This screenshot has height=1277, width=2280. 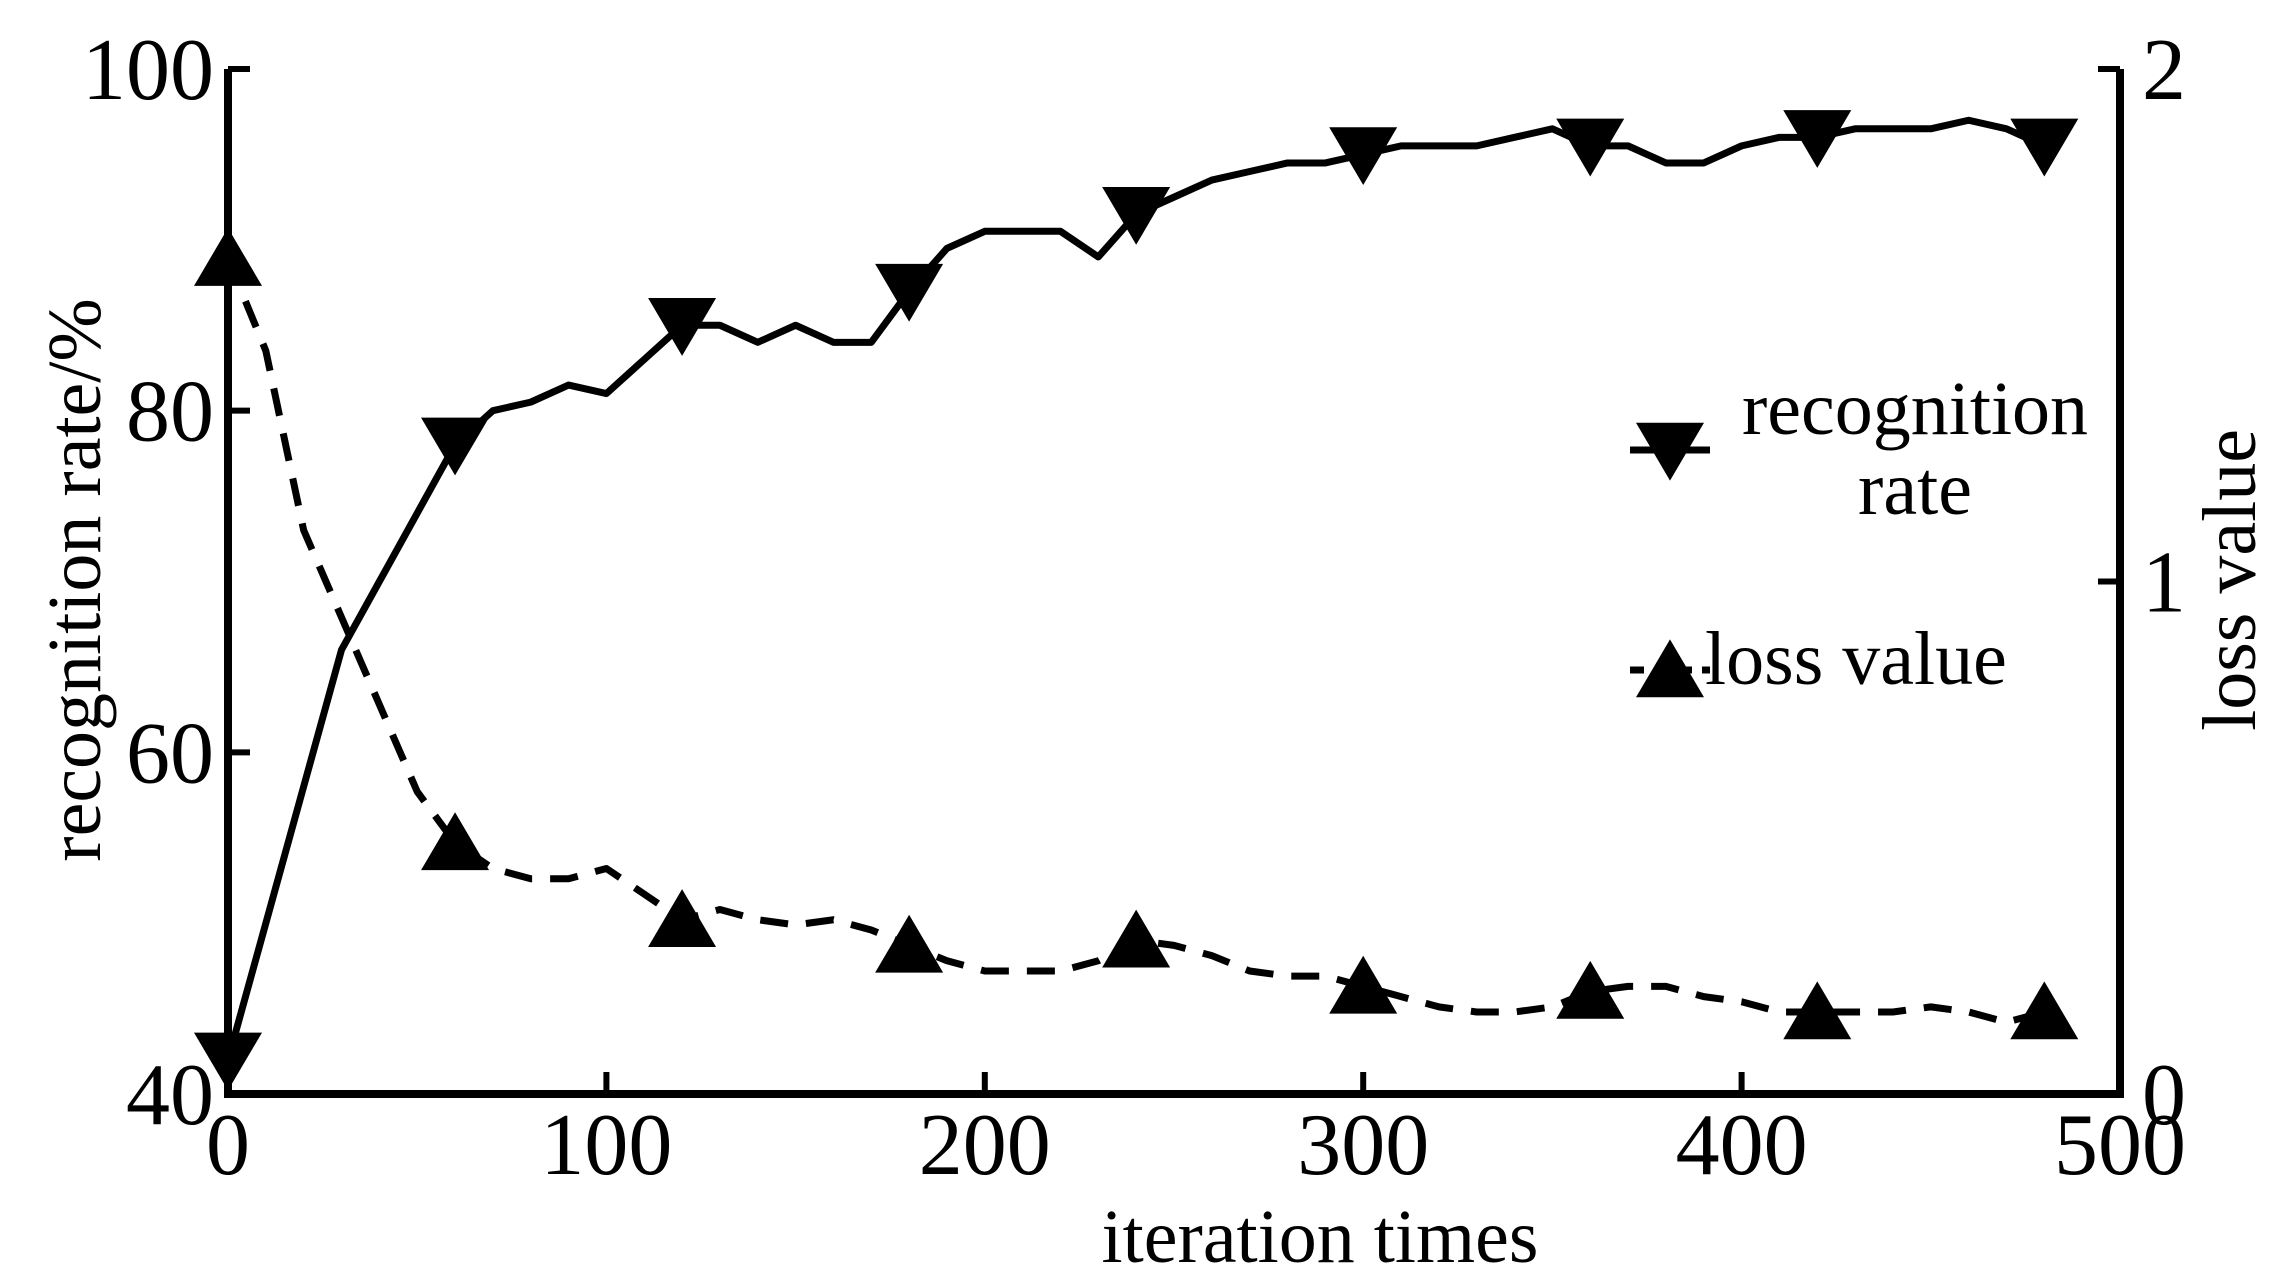 I want to click on x-tick-label: 400, so click(x=1742, y=1145).